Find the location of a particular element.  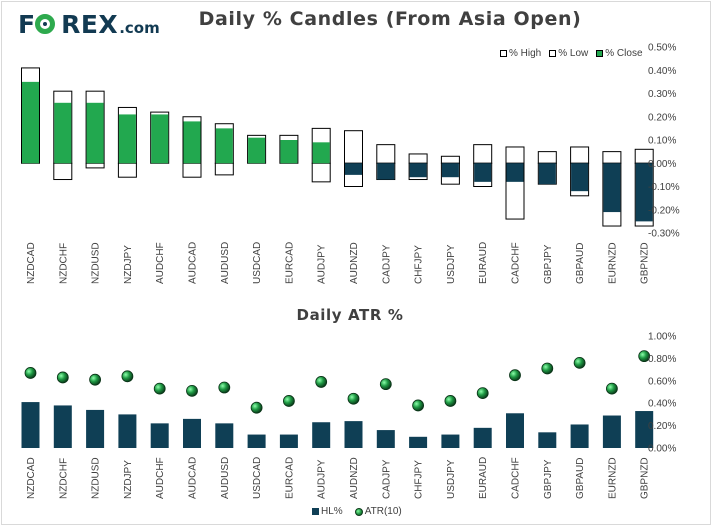

candles-chart-title: Daily % Candles (From Asia Open) is located at coordinates (390, 19).